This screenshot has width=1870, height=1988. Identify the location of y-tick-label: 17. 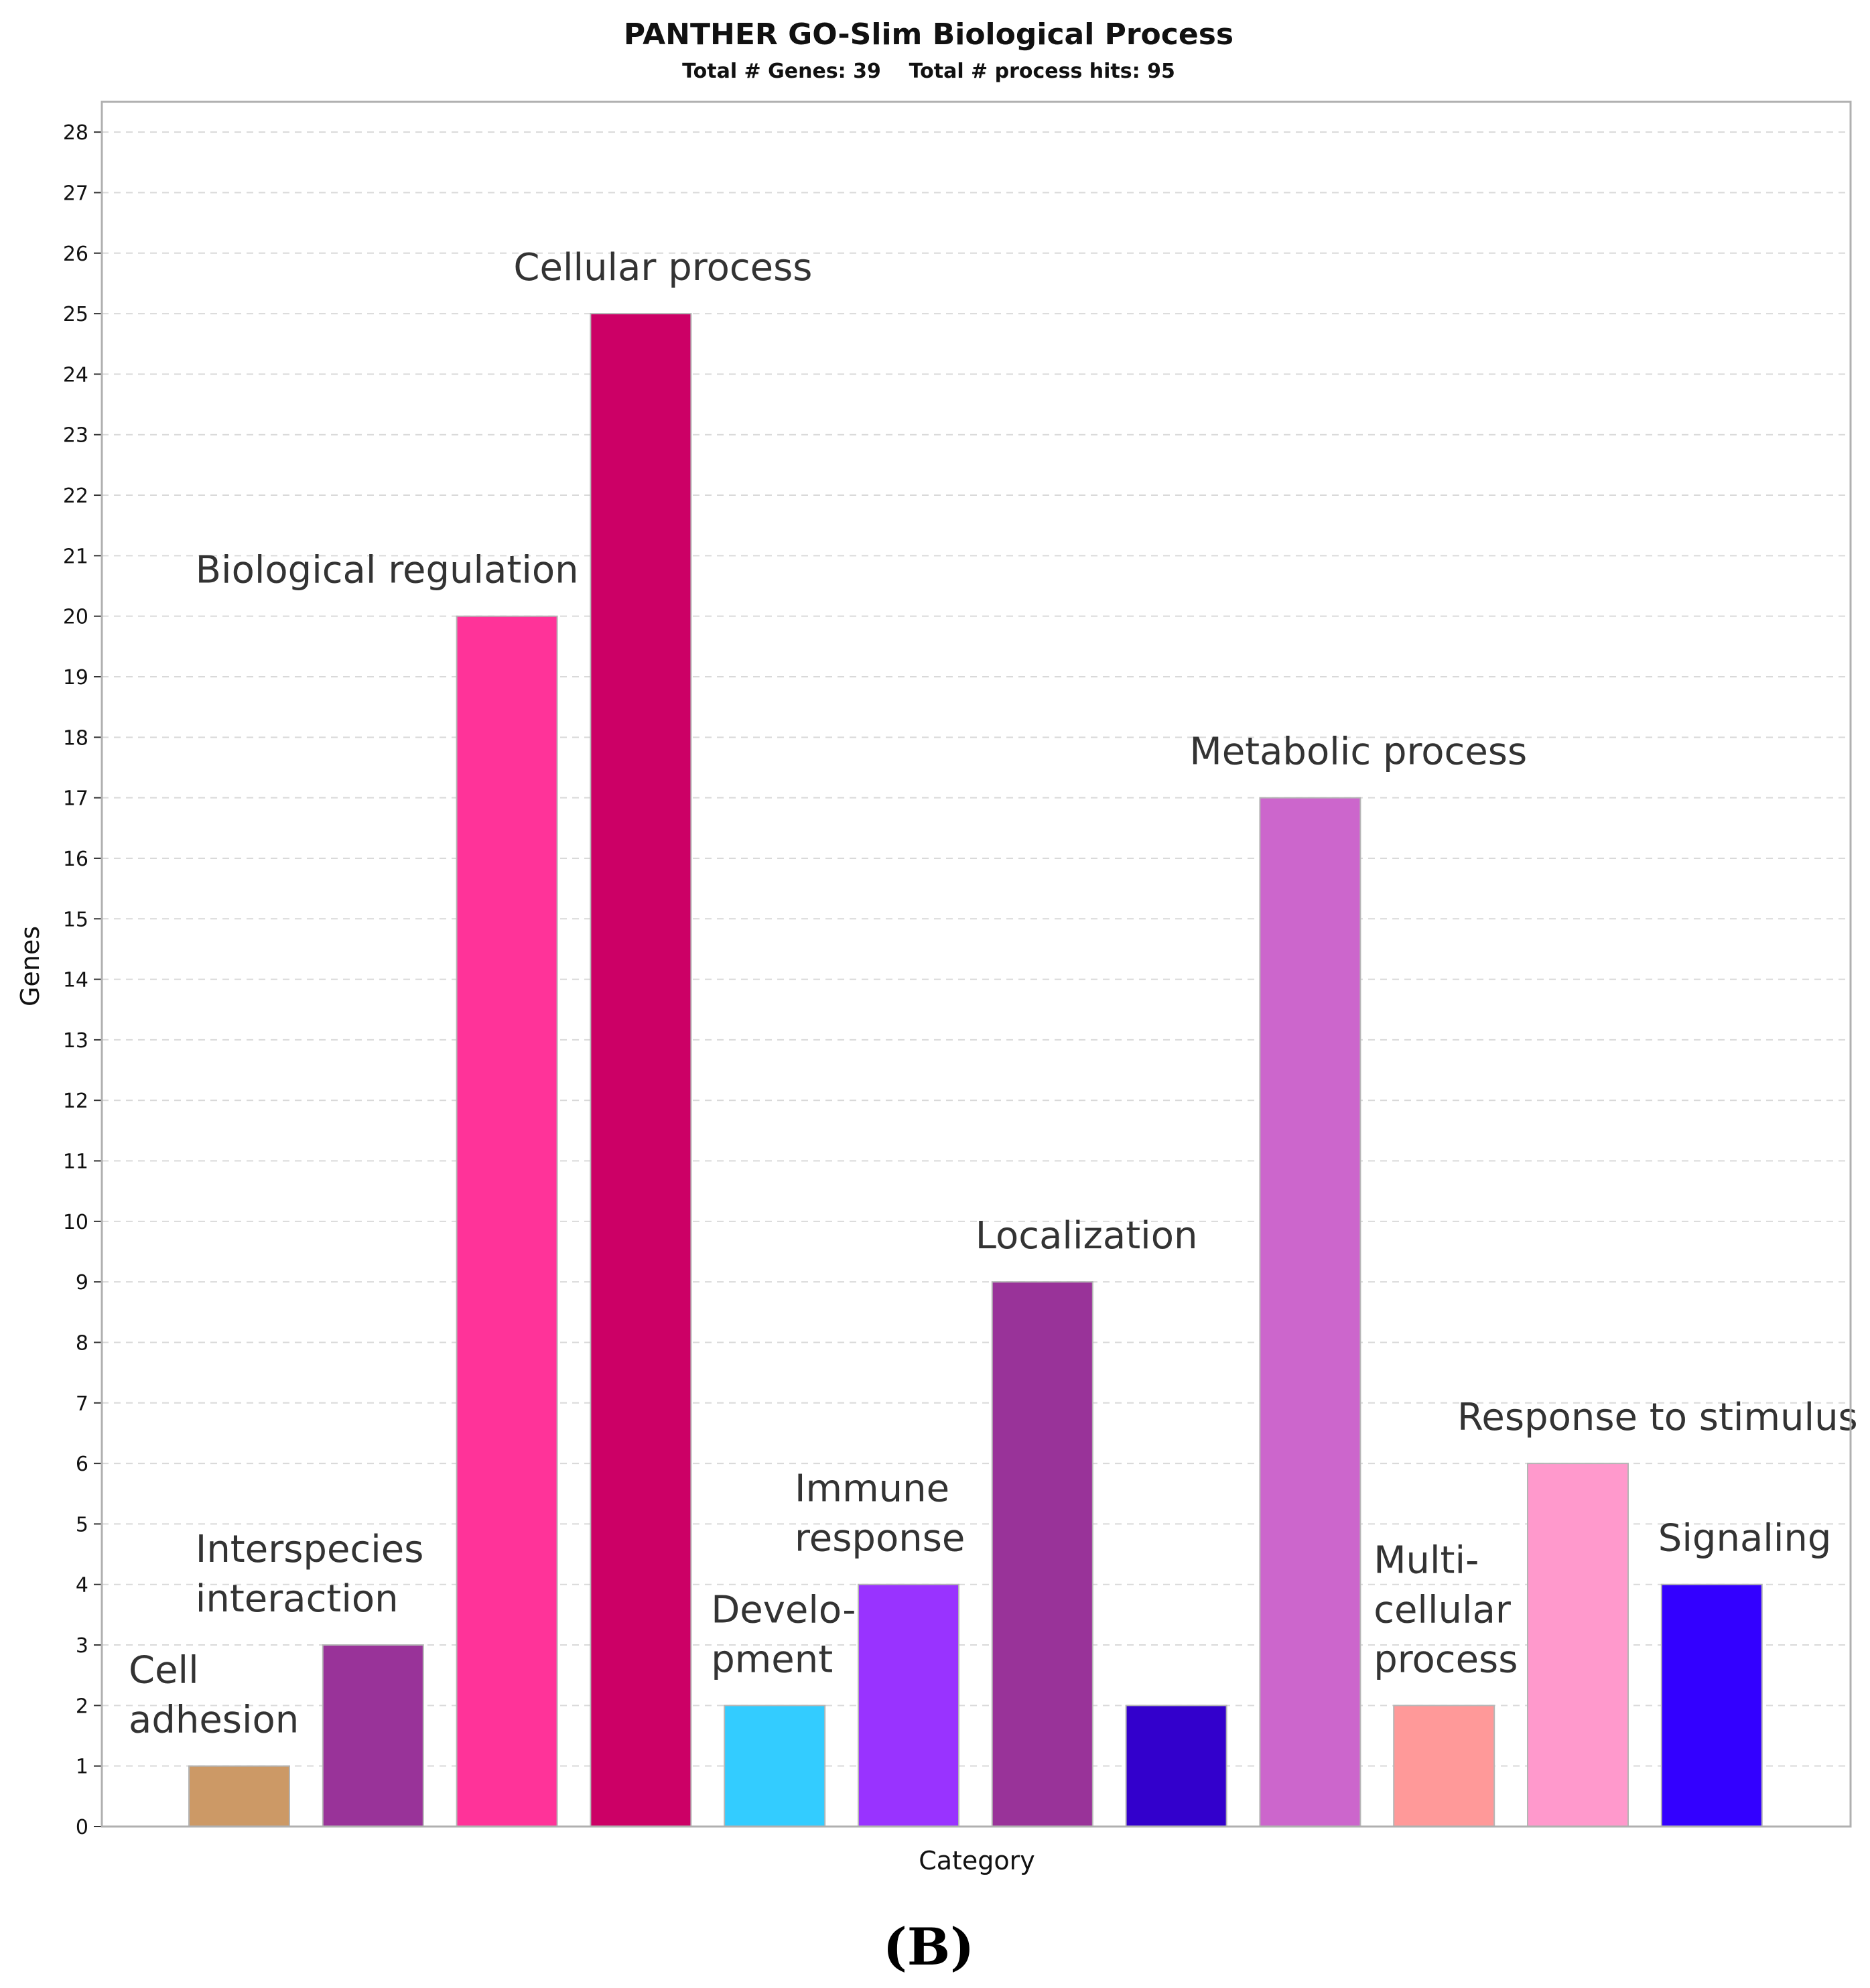
(75, 799).